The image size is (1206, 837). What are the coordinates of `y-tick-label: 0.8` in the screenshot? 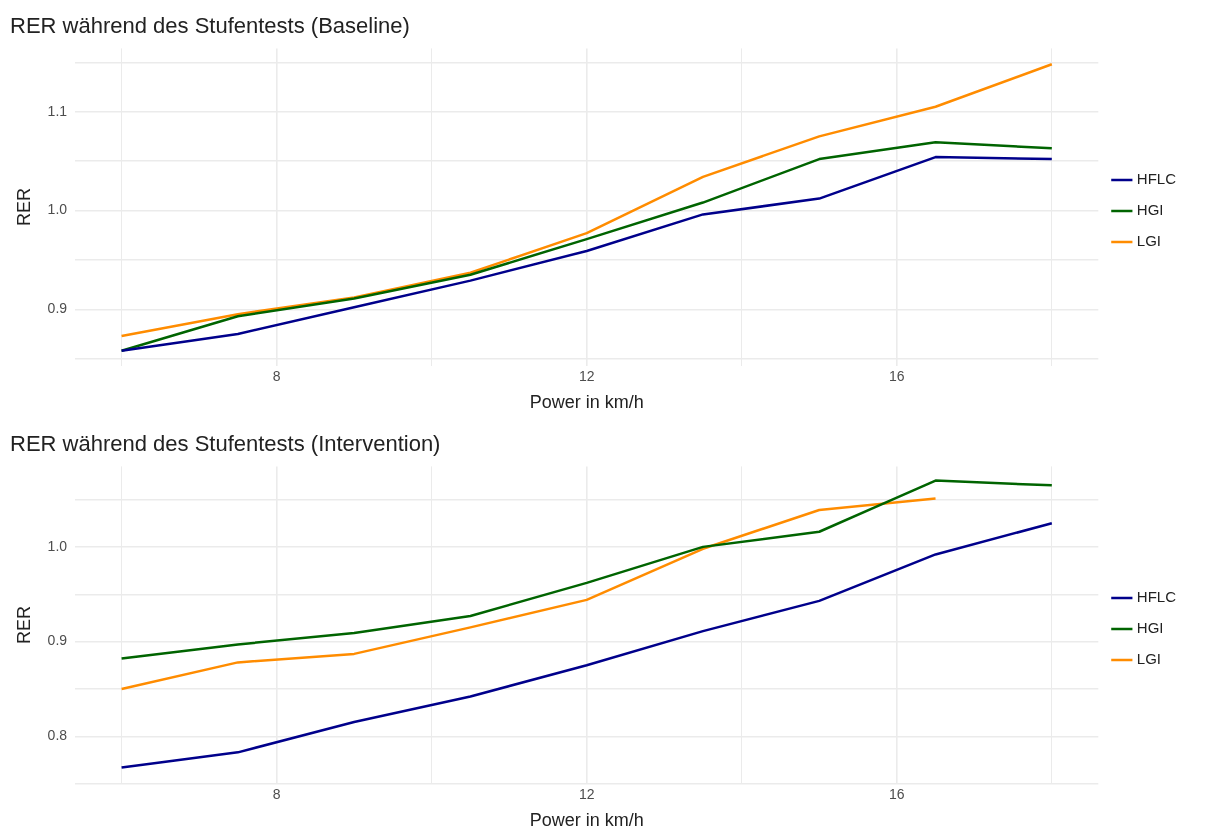 It's located at (57, 735).